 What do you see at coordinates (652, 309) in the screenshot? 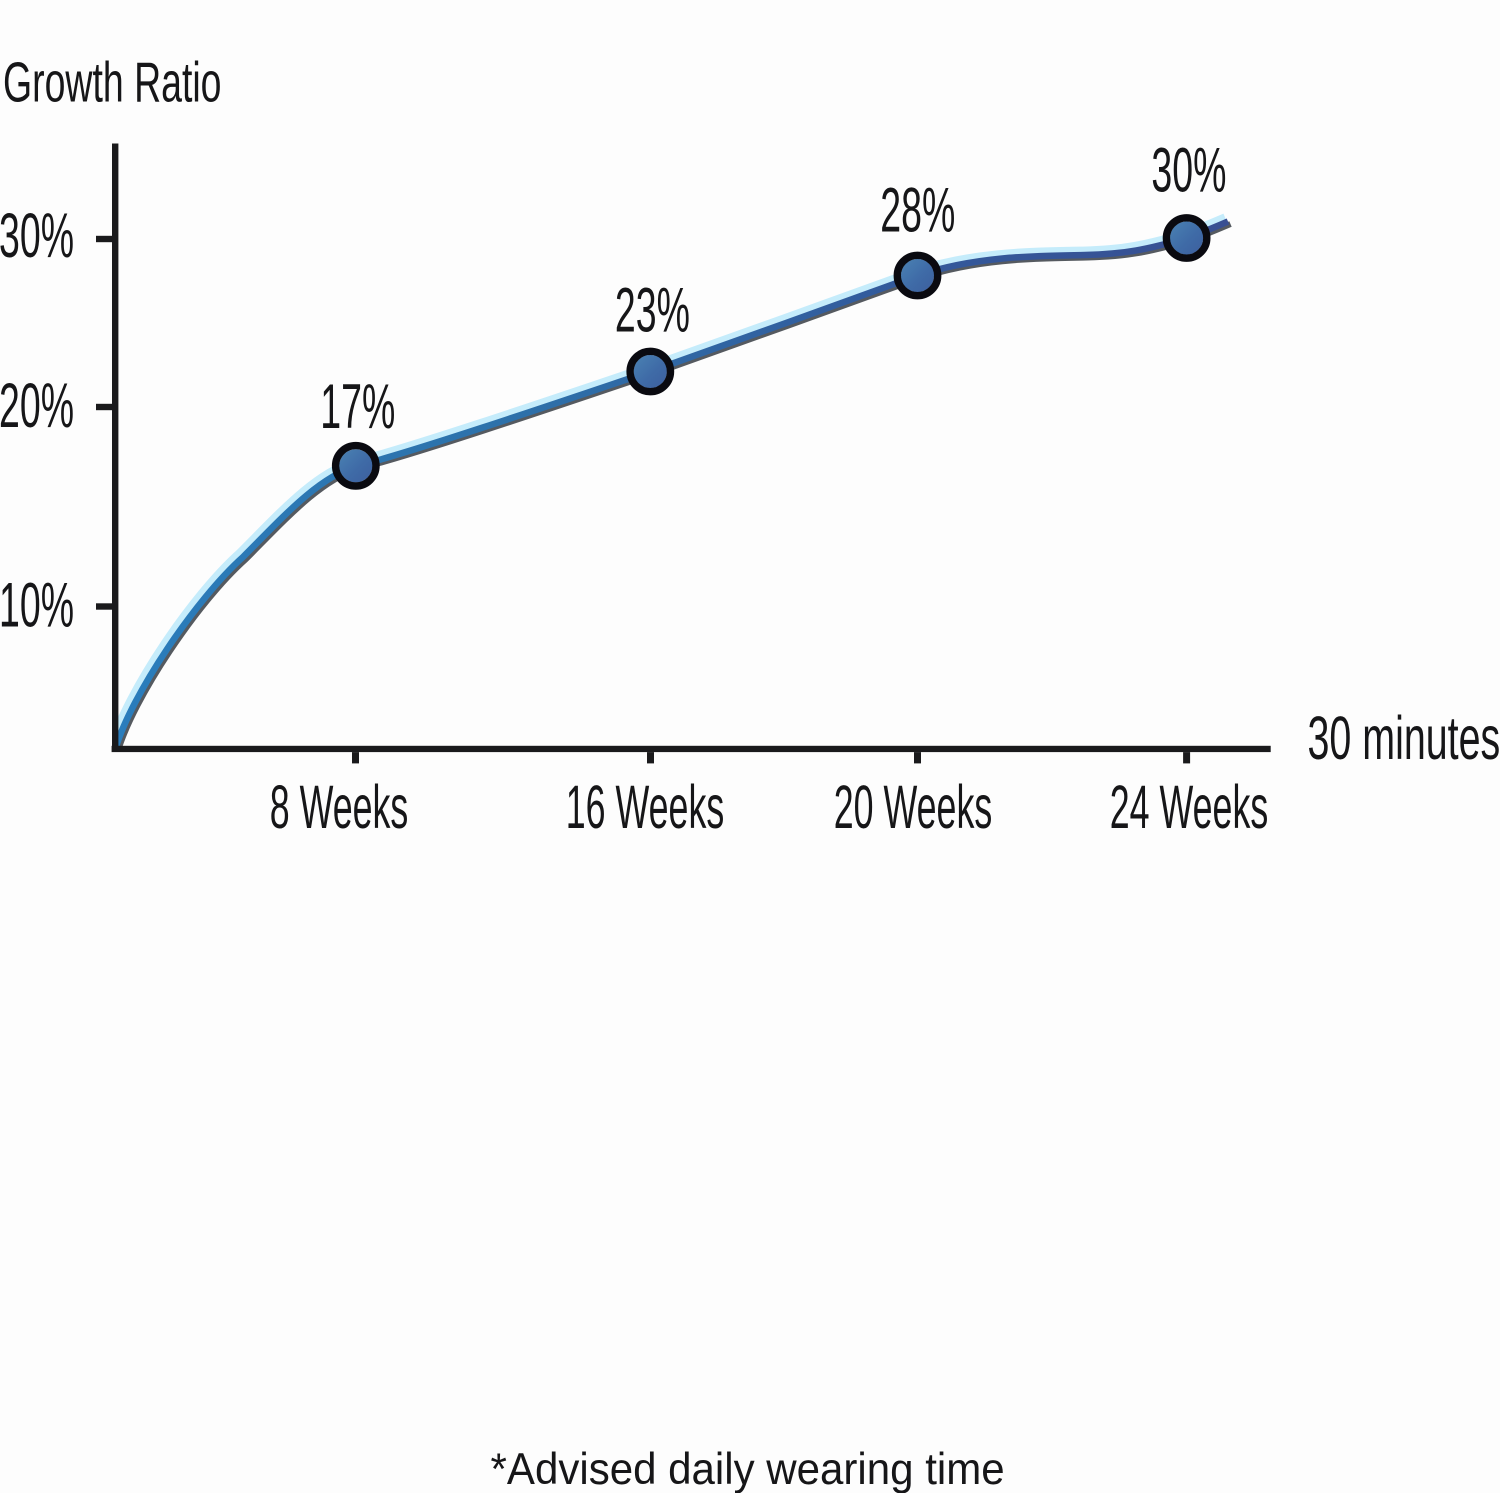
I see `svg-text: 23%` at bounding box center [652, 309].